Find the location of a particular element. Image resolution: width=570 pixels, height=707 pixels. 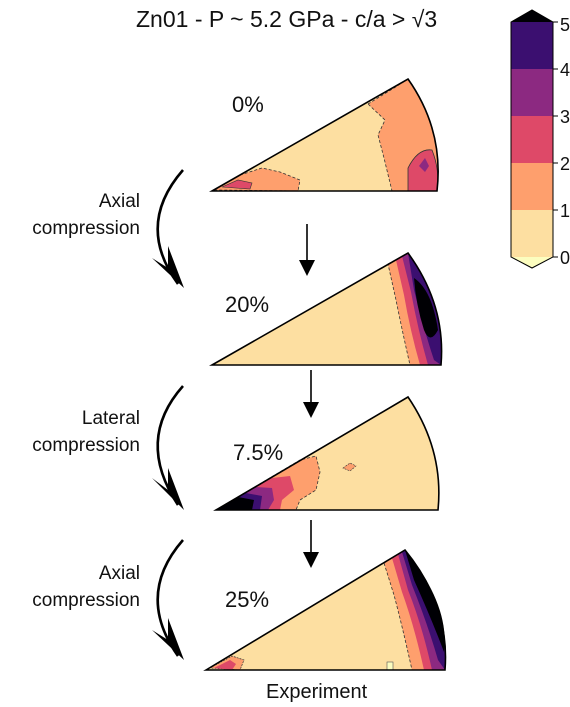

colorbar-extend-max is located at coordinates (532, 16).